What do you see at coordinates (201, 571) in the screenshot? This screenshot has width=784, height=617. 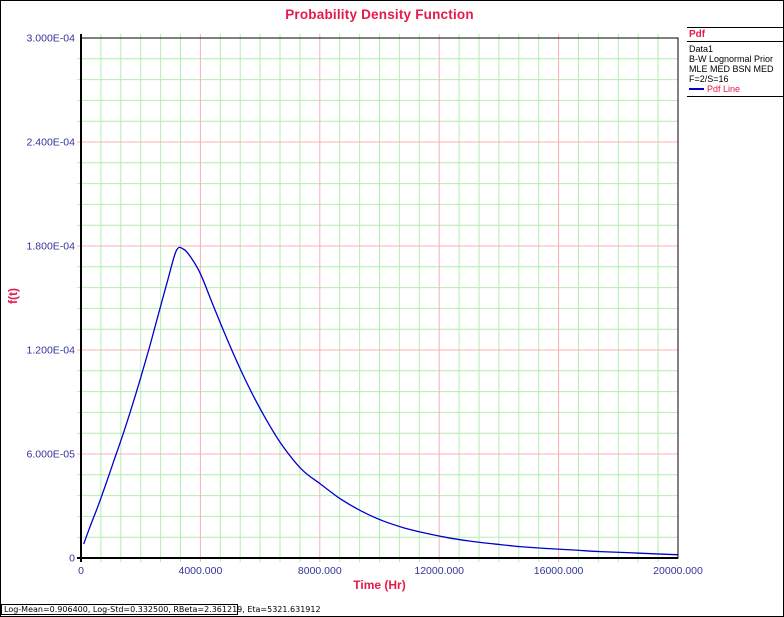 I see `x-tick-label: 4000.000` at bounding box center [201, 571].